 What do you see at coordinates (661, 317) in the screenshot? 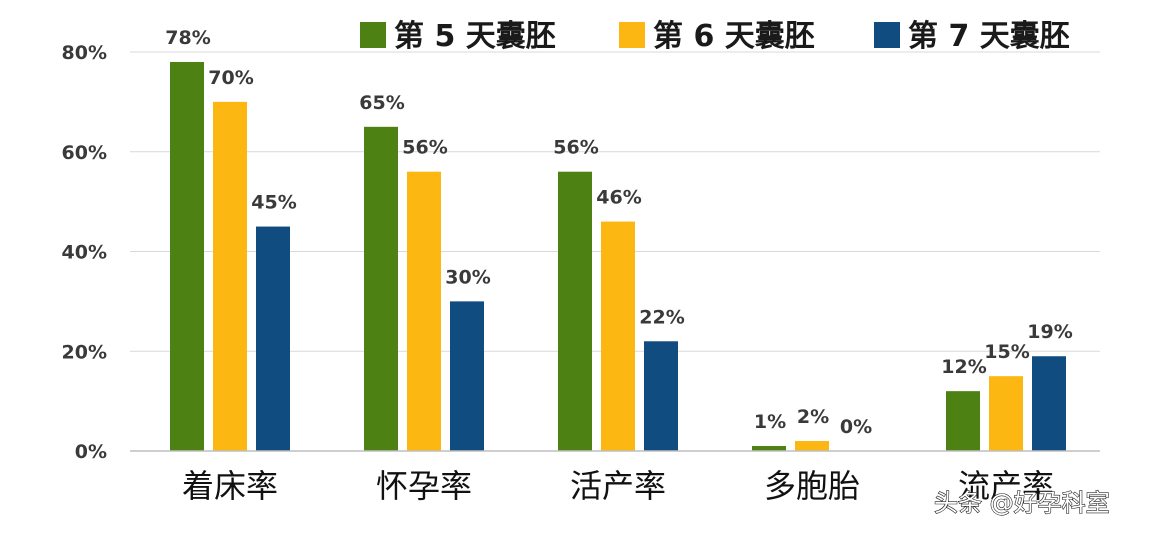
I see `data-label: 22%` at bounding box center [661, 317].